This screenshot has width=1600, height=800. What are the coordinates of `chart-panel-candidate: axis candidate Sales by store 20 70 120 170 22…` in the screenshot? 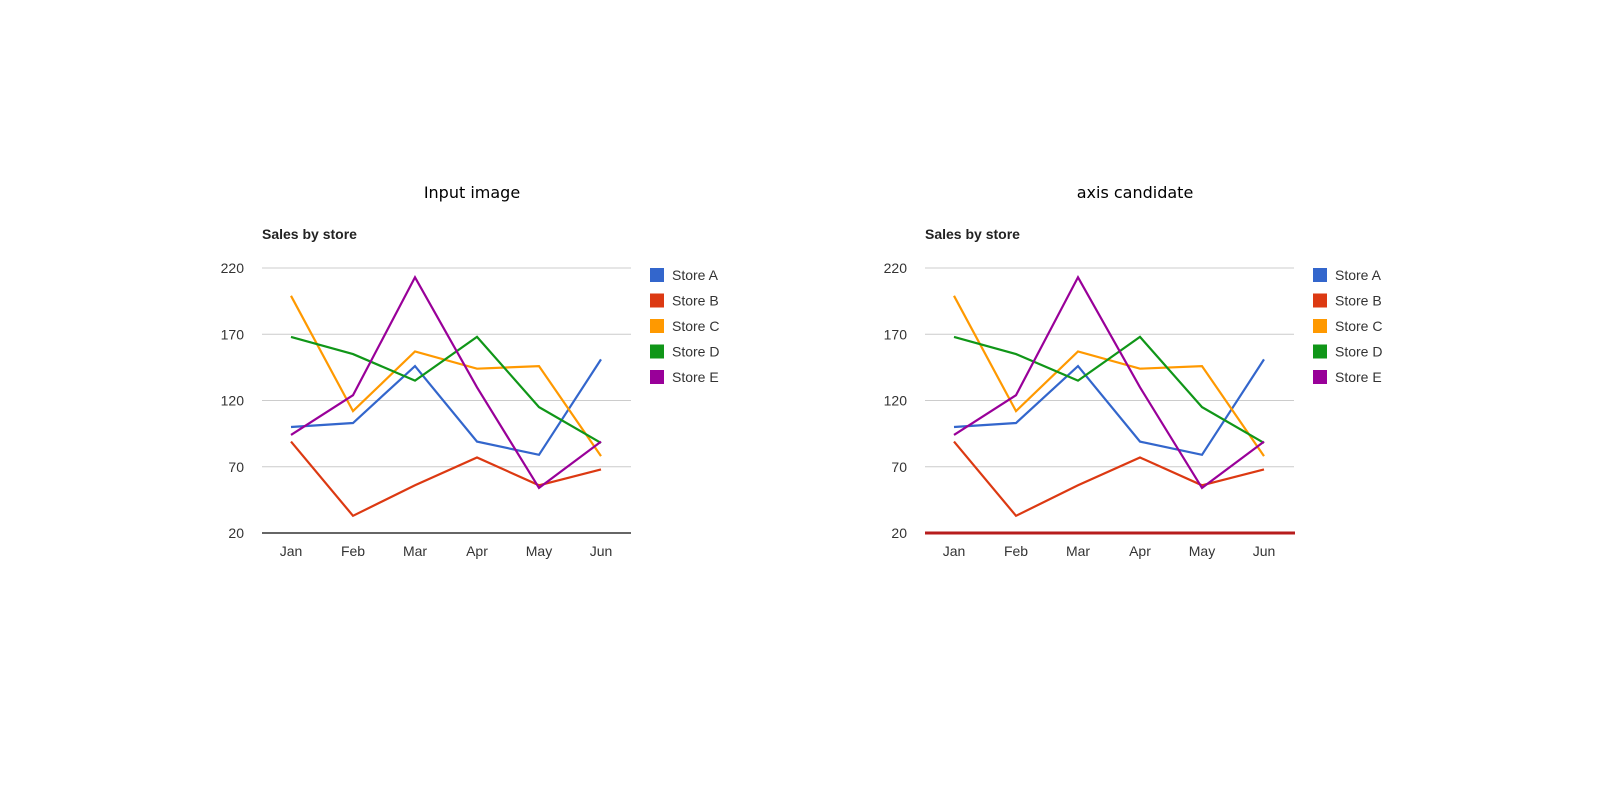 It's located at (1133, 371).